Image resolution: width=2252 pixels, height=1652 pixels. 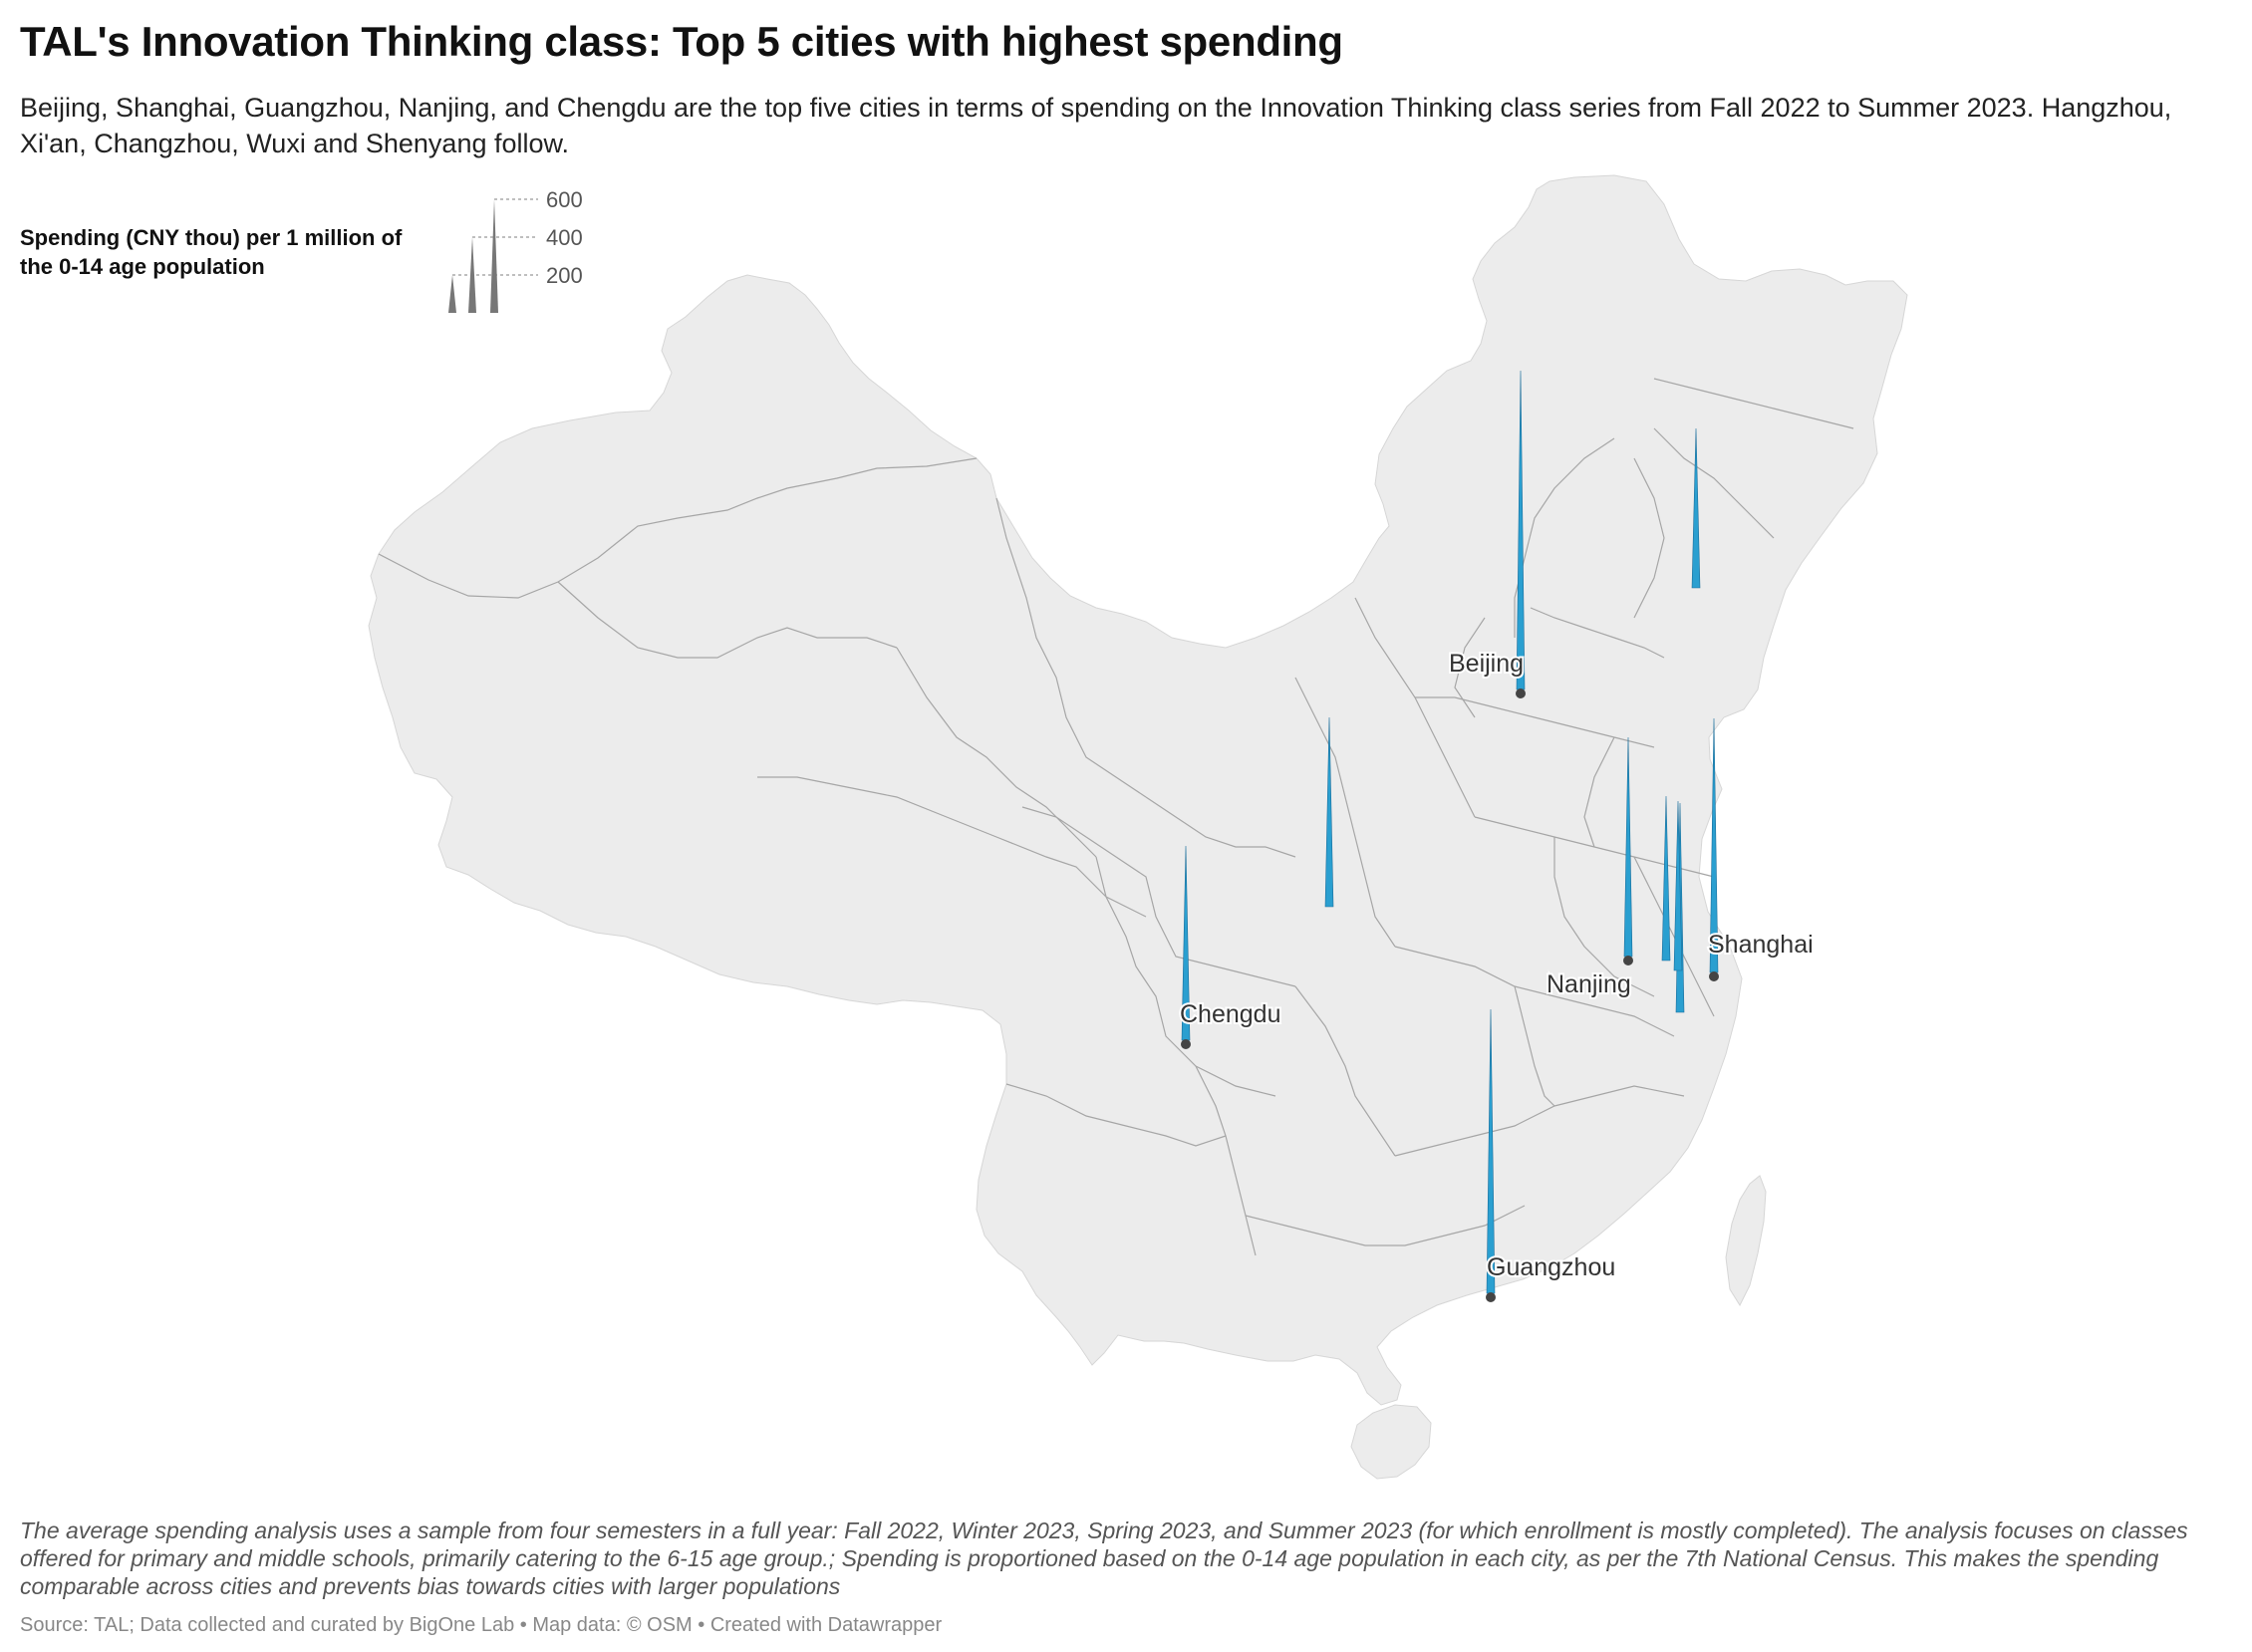 What do you see at coordinates (1186, 1044) in the screenshot?
I see `city-dot-chengdu` at bounding box center [1186, 1044].